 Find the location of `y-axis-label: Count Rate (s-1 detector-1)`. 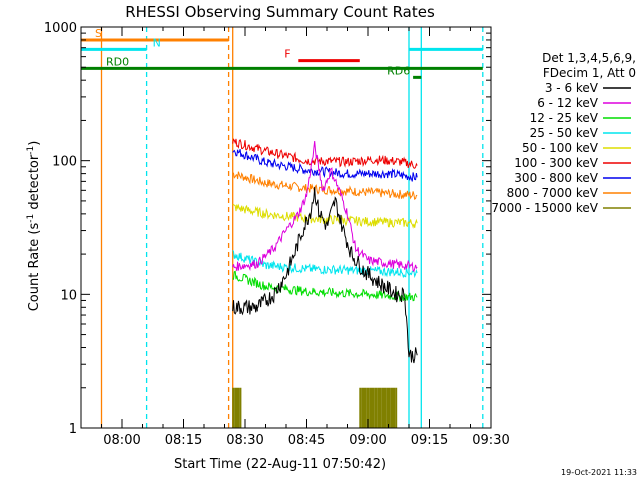

y-axis-label: Count Rate (s-1 detector-1) is located at coordinates (34, 226).